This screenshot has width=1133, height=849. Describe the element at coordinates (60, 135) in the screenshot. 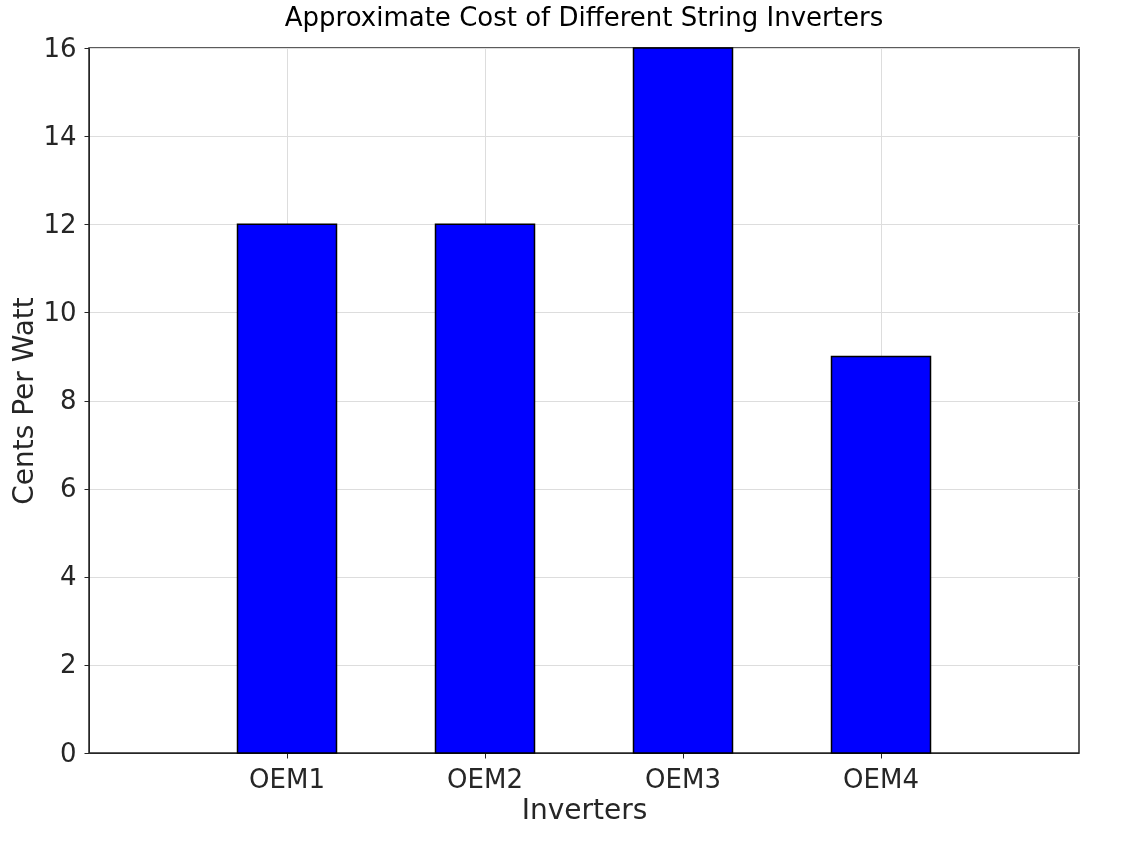

I see `y-tick-label: 14` at that location.